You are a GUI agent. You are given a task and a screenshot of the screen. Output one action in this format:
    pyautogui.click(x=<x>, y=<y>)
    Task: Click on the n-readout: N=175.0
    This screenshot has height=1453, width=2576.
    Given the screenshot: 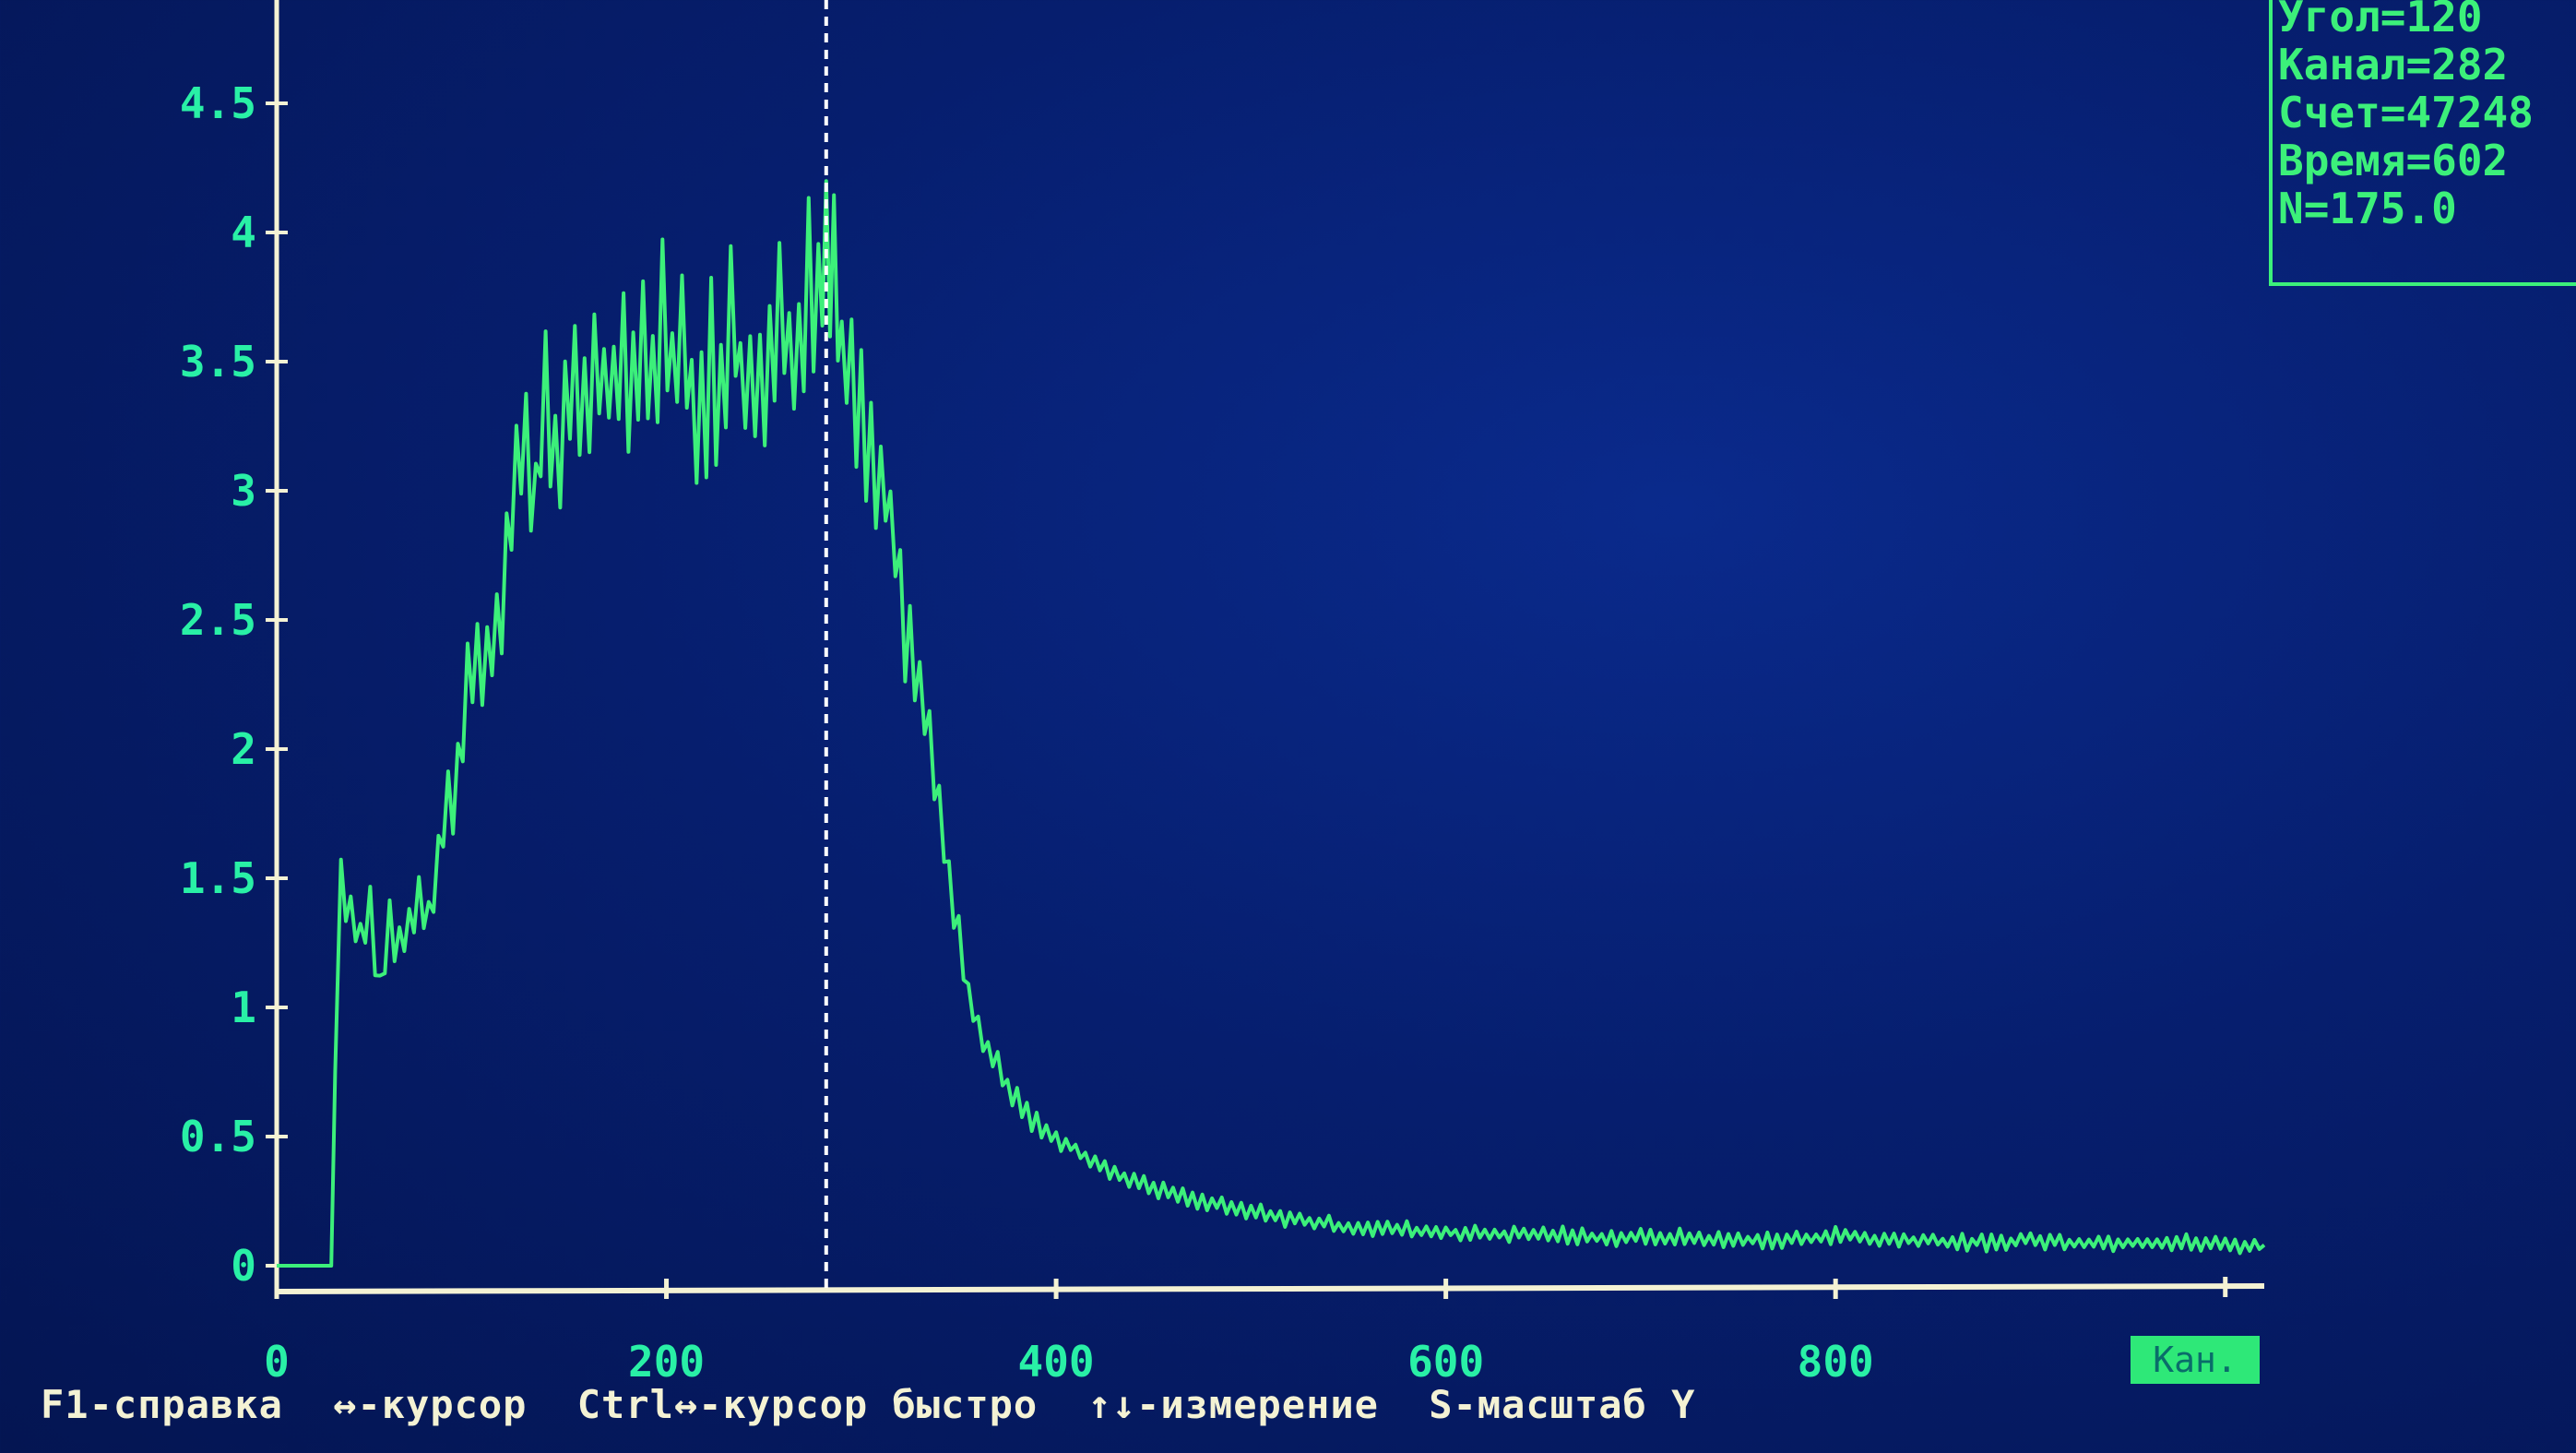 What is the action you would take?
    pyautogui.click(x=2367, y=209)
    